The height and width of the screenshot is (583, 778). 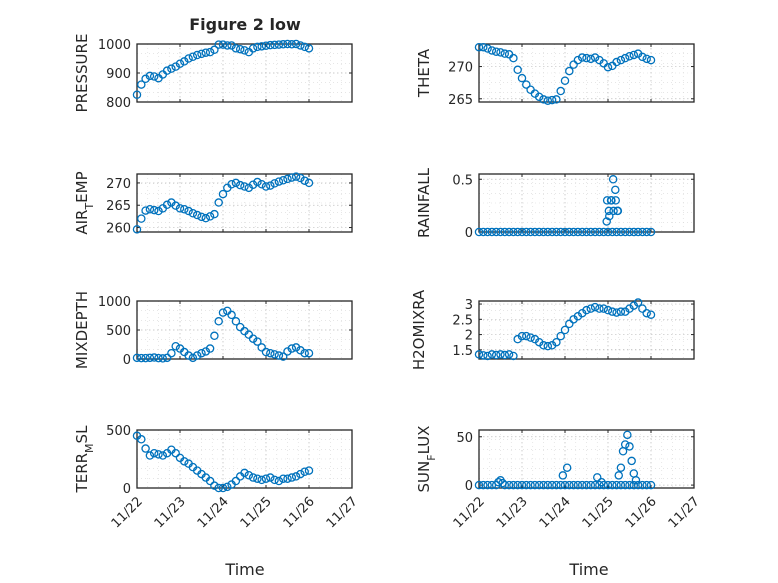 I want to click on y-tick-label-mixdepth: 0, so click(x=127, y=360).